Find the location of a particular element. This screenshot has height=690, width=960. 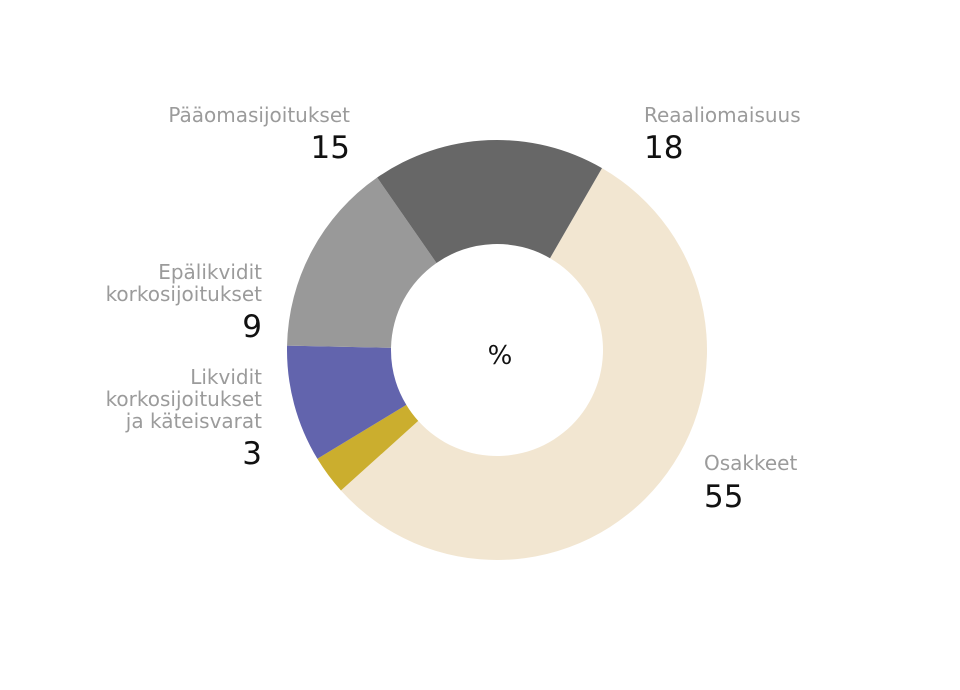

reaali-value: 18 is located at coordinates (664, 148).